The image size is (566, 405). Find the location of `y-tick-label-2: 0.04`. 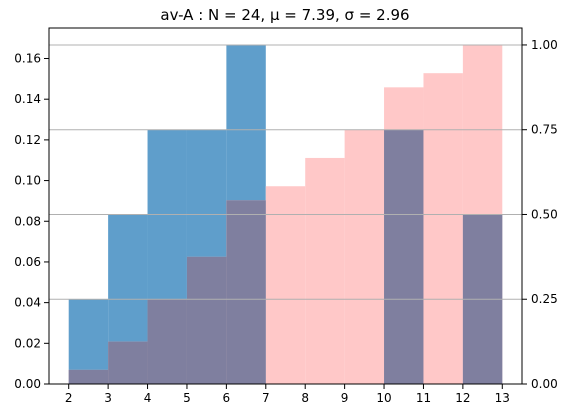

y-tick-label-2: 0.04 is located at coordinates (27, 303).